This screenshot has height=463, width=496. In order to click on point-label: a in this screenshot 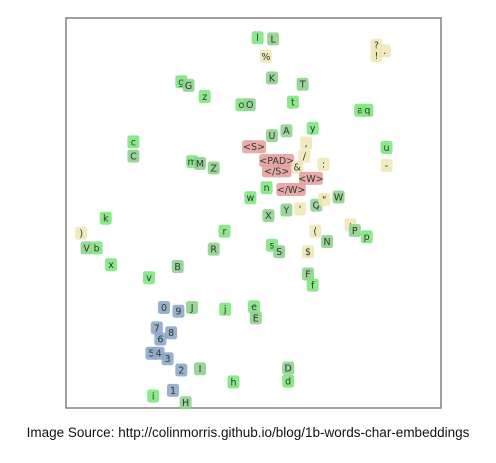, I will do `click(360, 111)`.